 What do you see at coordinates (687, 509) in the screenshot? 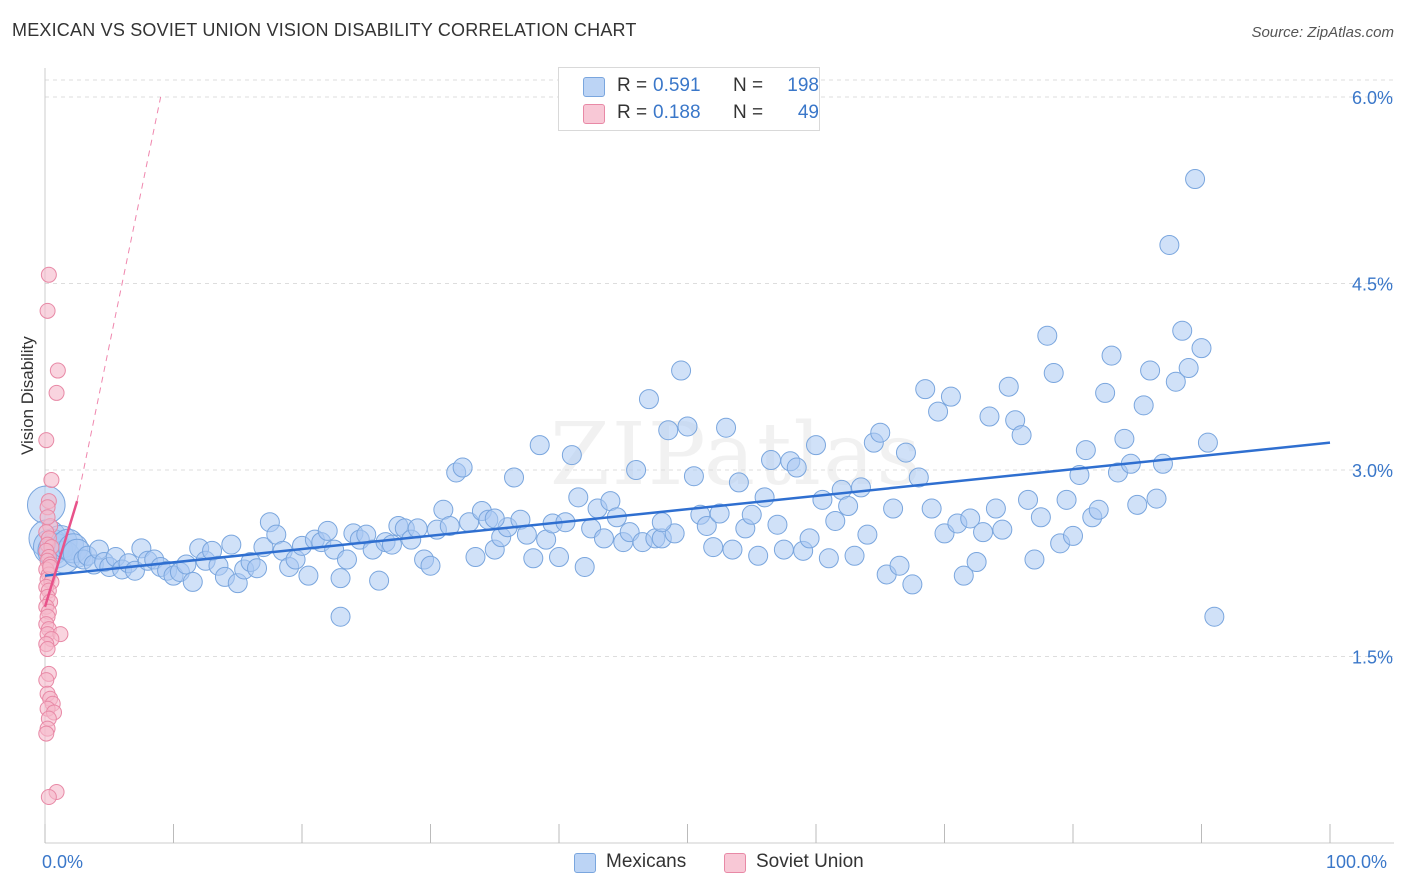
I see `trendline-mexicans` at bounding box center [687, 509].